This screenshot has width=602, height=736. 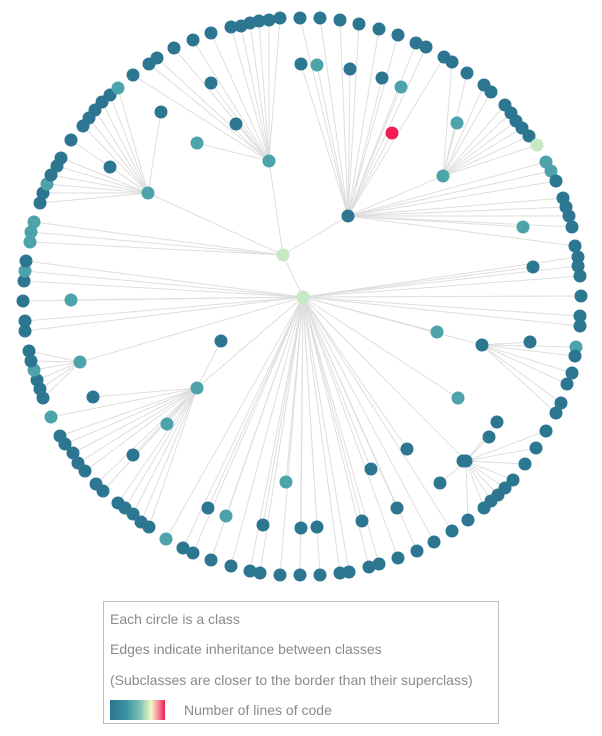 What do you see at coordinates (303, 297) in the screenshot?
I see `root-class-node` at bounding box center [303, 297].